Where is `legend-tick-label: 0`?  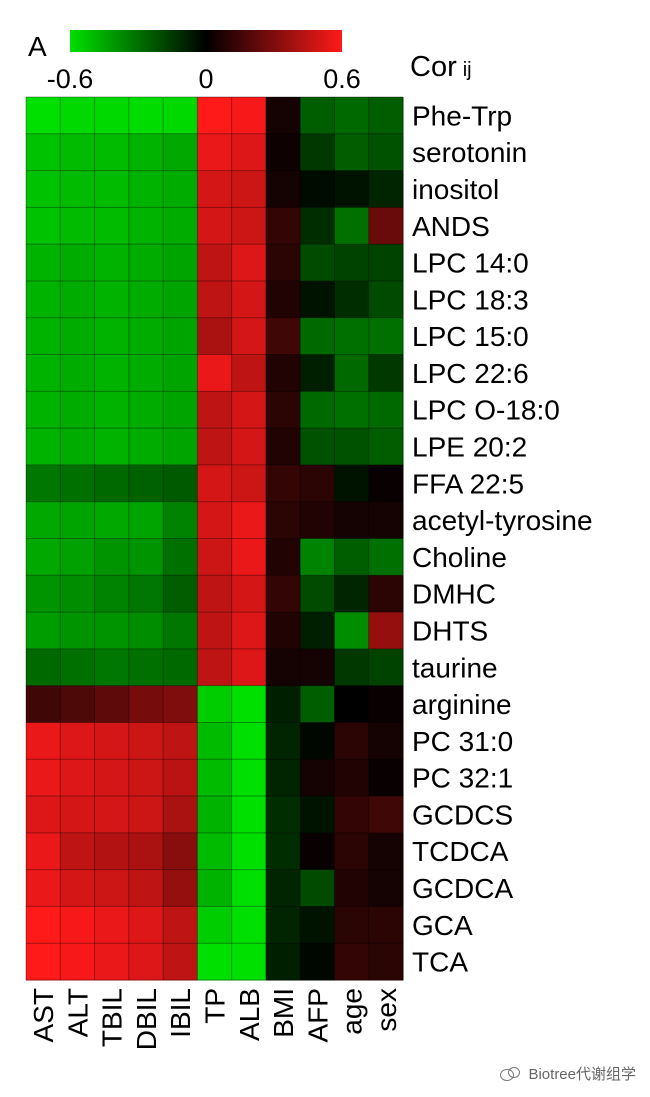
legend-tick-label: 0 is located at coordinates (205, 79).